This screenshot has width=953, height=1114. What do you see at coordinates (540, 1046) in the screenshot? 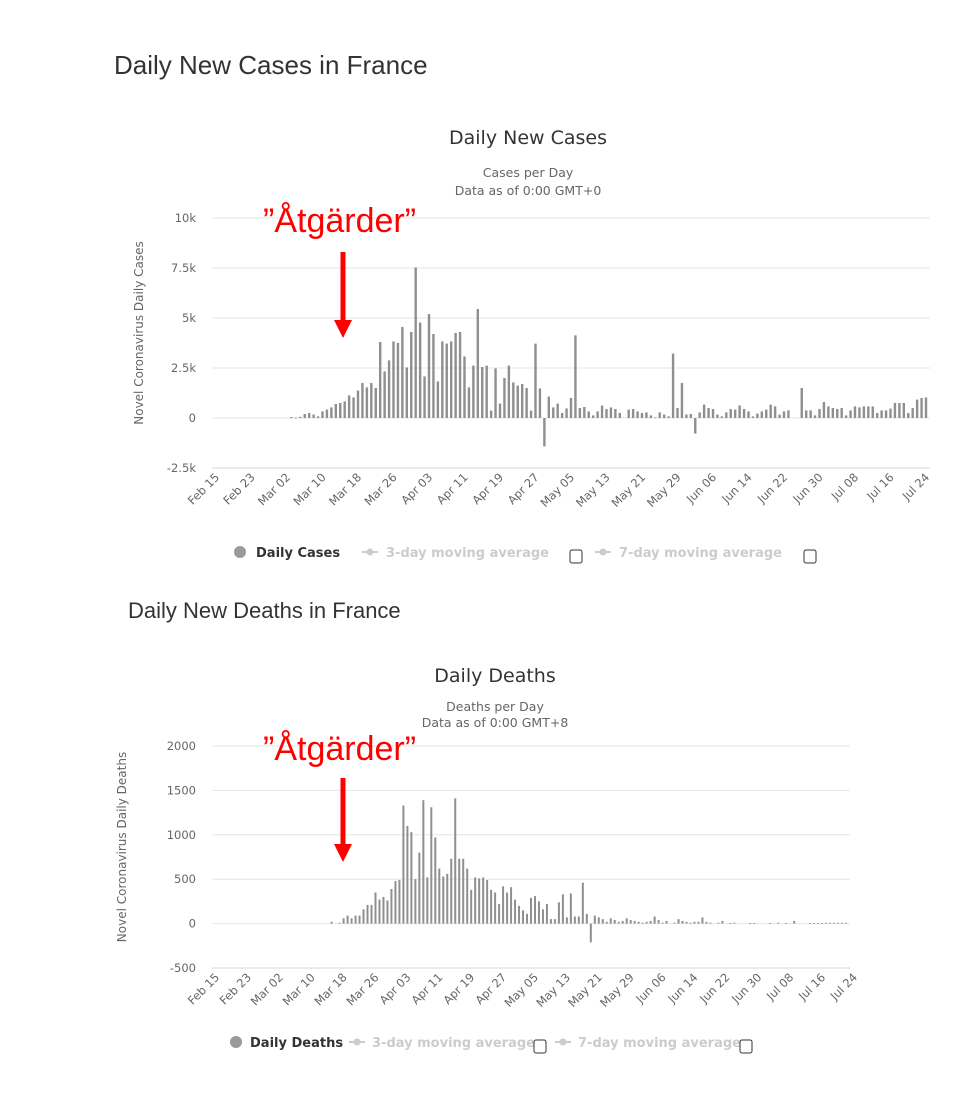
I see `deaths-legend-checkbox-3day` at bounding box center [540, 1046].